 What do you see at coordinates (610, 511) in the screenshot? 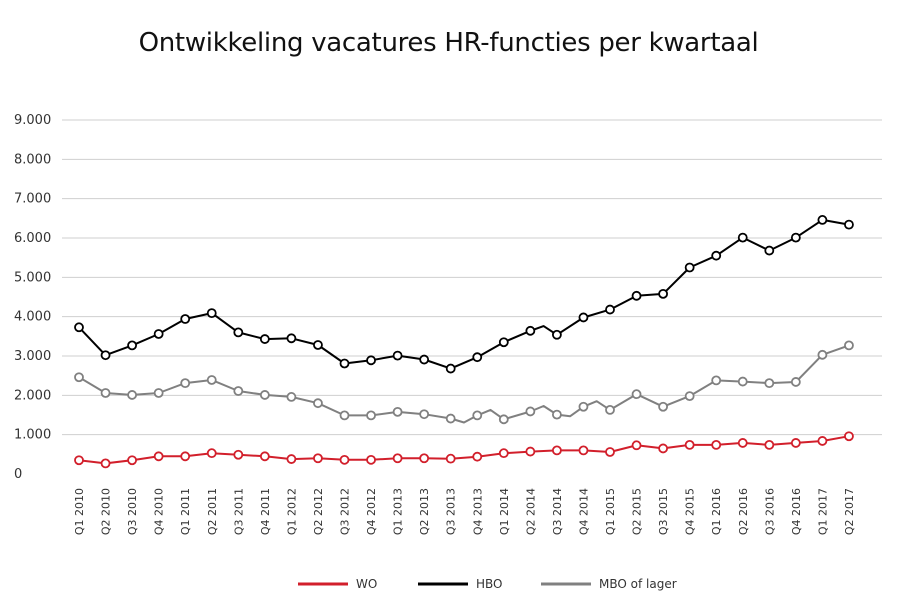
I see `x-tick-label: Q1 2015` at bounding box center [610, 511].